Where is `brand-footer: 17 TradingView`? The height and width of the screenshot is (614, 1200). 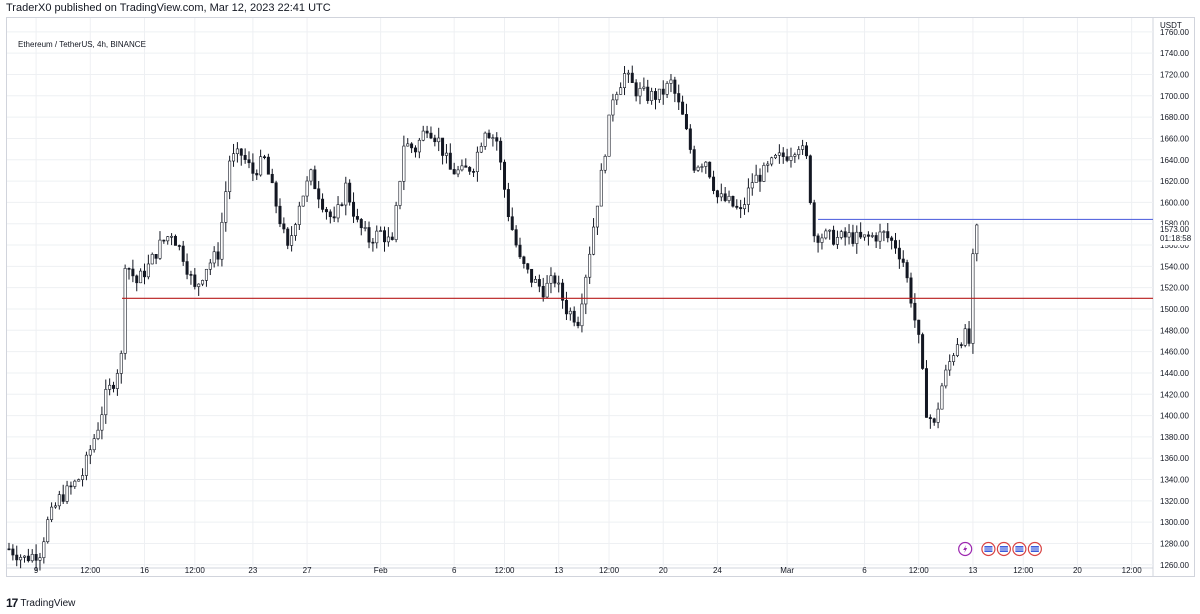 brand-footer: 17 TradingView is located at coordinates (40, 603).